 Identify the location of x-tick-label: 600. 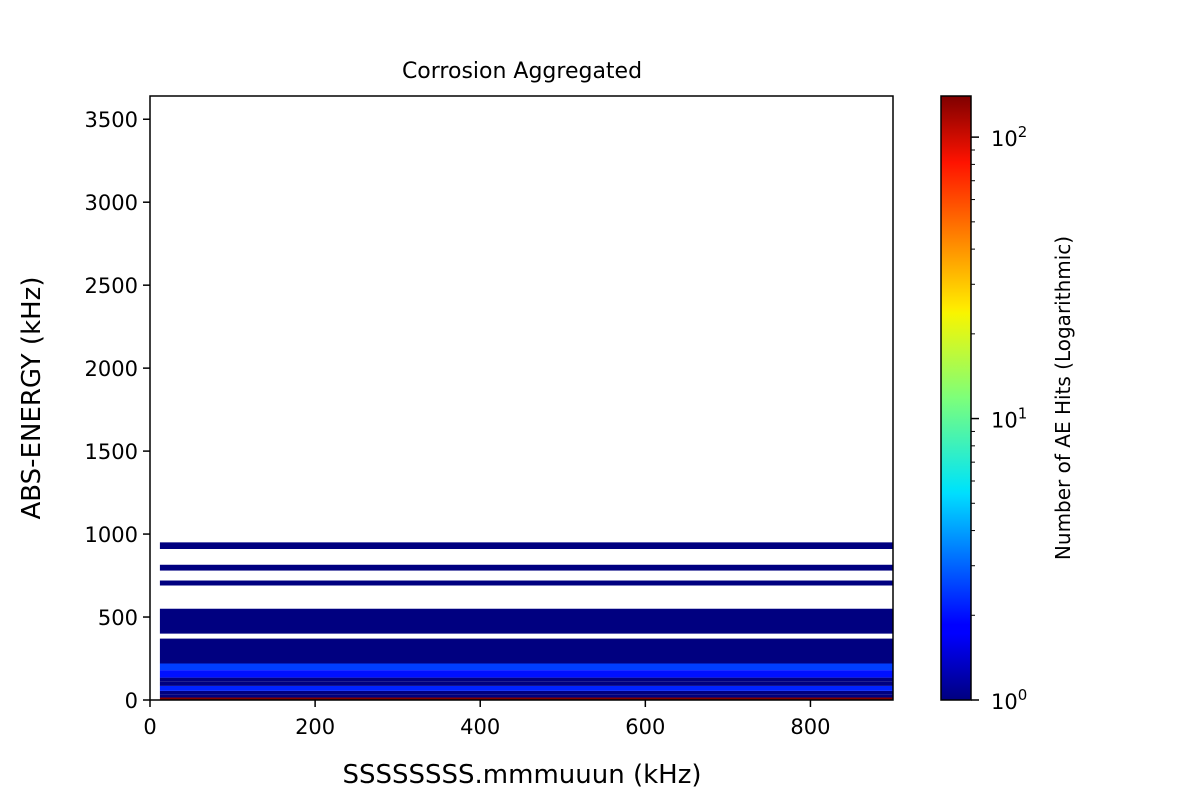
(645, 727).